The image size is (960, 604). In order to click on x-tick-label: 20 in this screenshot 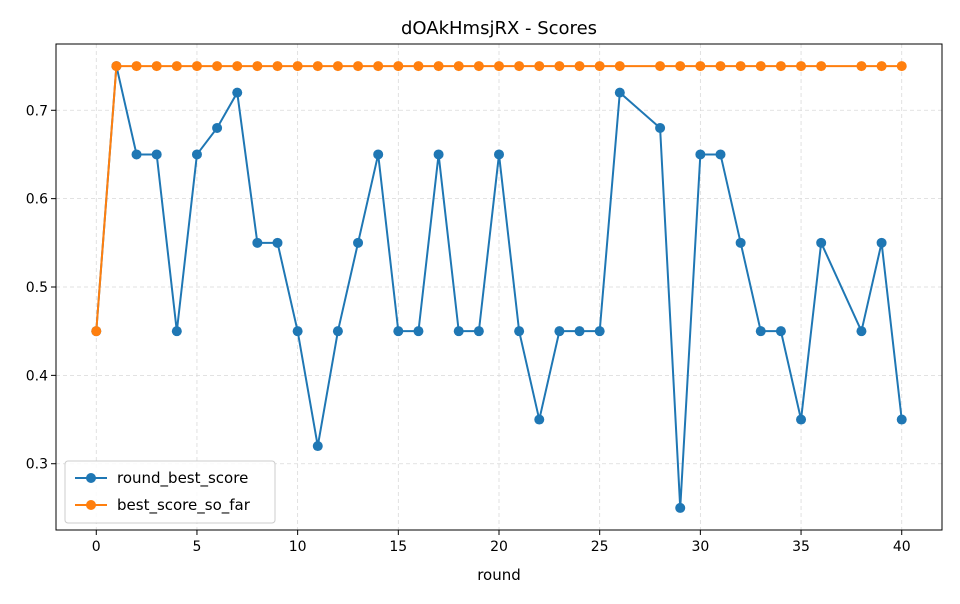, I will do `click(499, 547)`.